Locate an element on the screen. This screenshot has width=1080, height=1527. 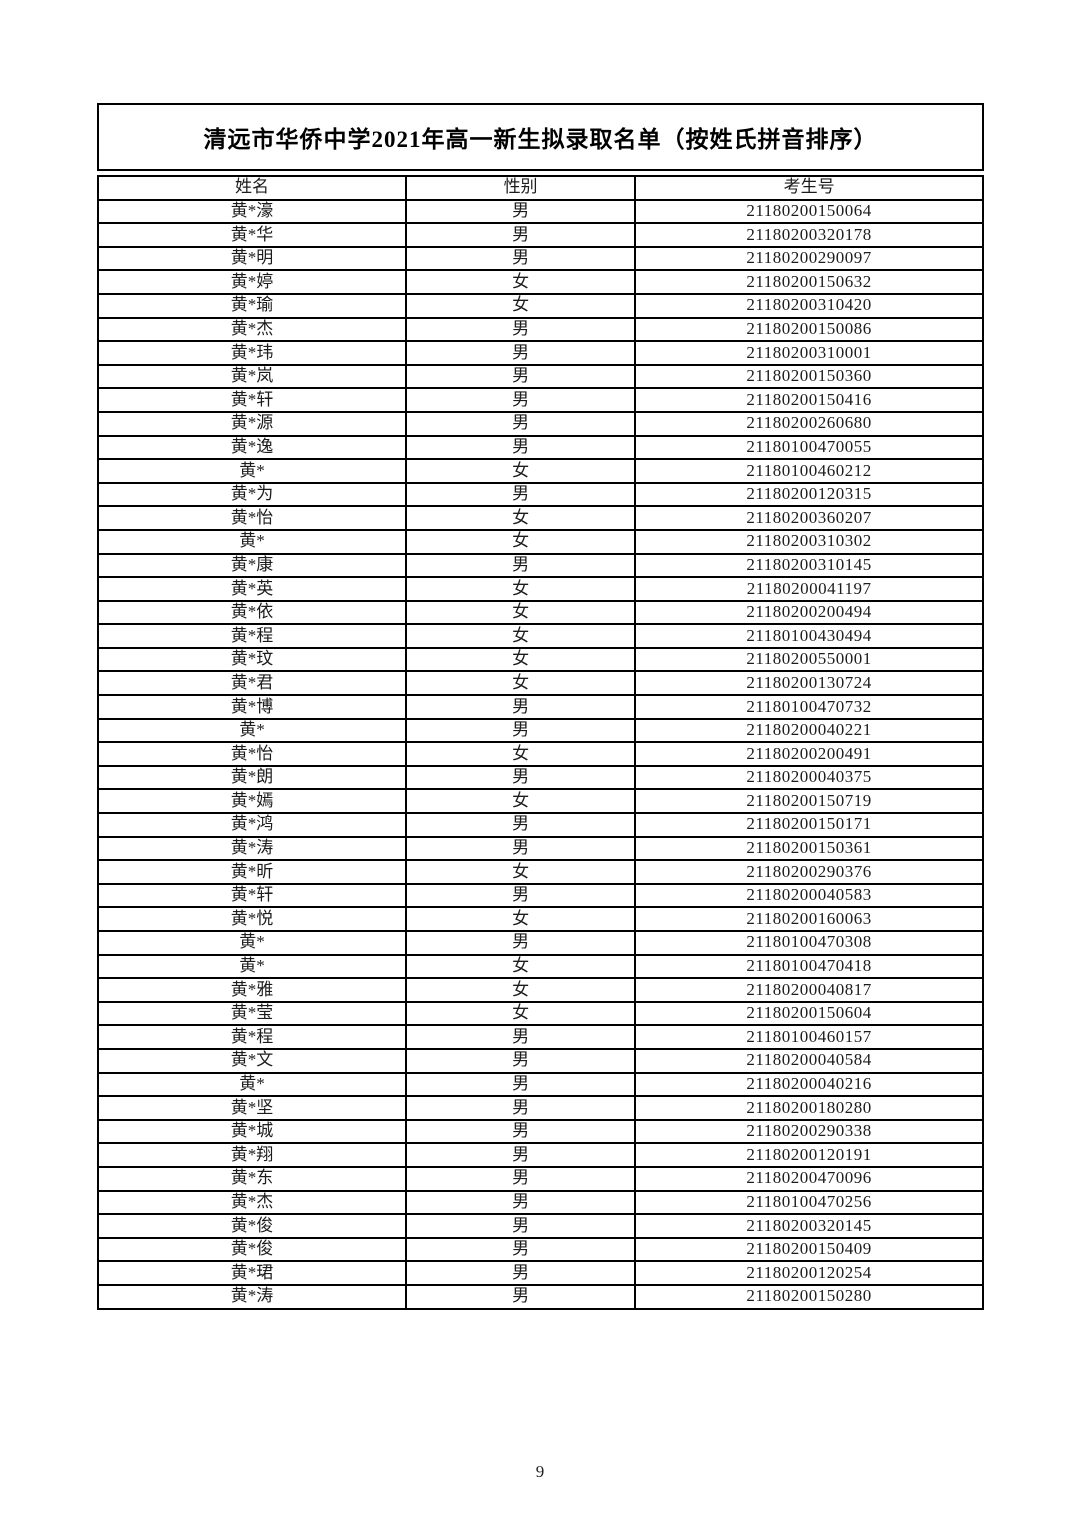
table-row: 黄* 女 21180100470418 is located at coordinates (540, 966).